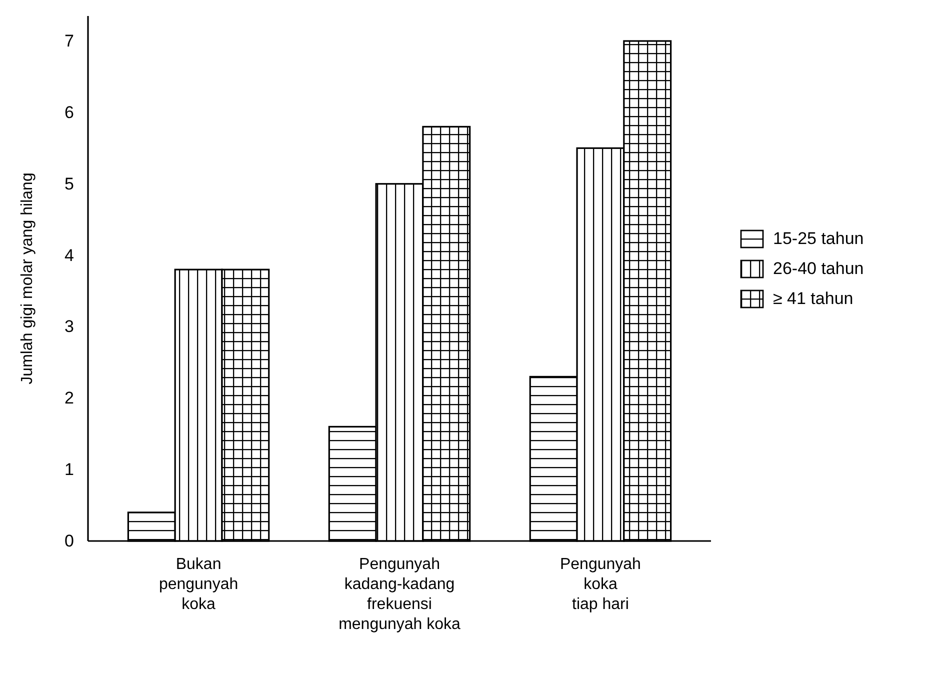  I want to click on y-tick-label: 4, so click(69, 255).